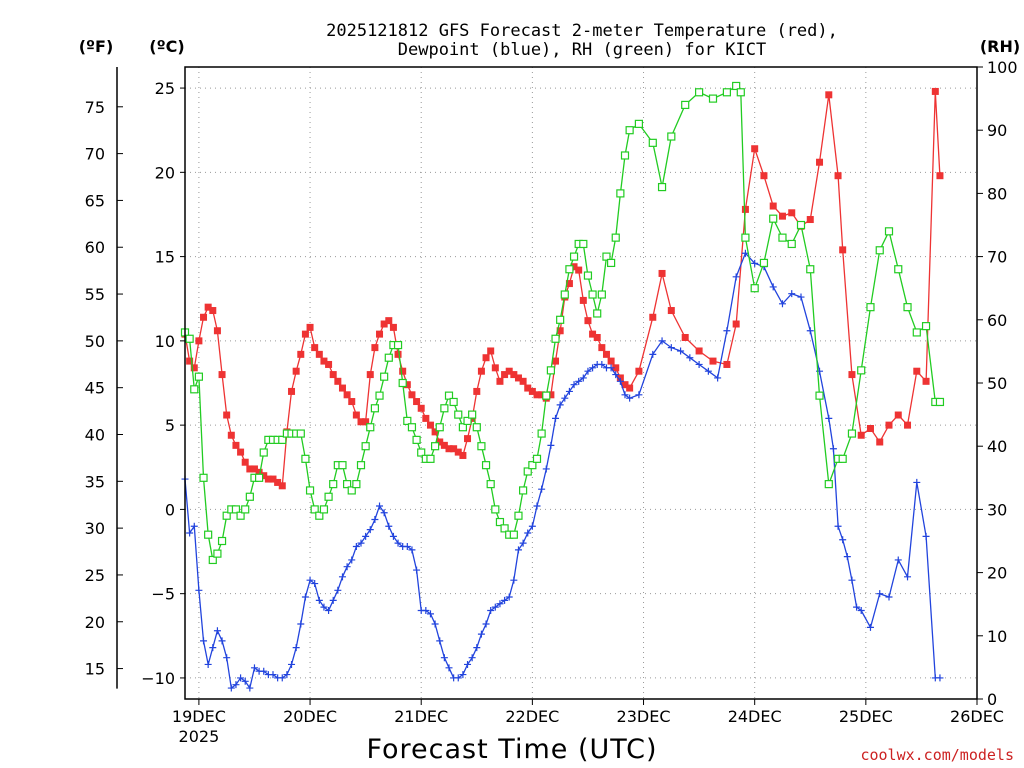 The width and height of the screenshot is (1024, 768). Describe the element at coordinates (95, 107) in the screenshot. I see `fahrenheit-tick-label: 75` at that location.